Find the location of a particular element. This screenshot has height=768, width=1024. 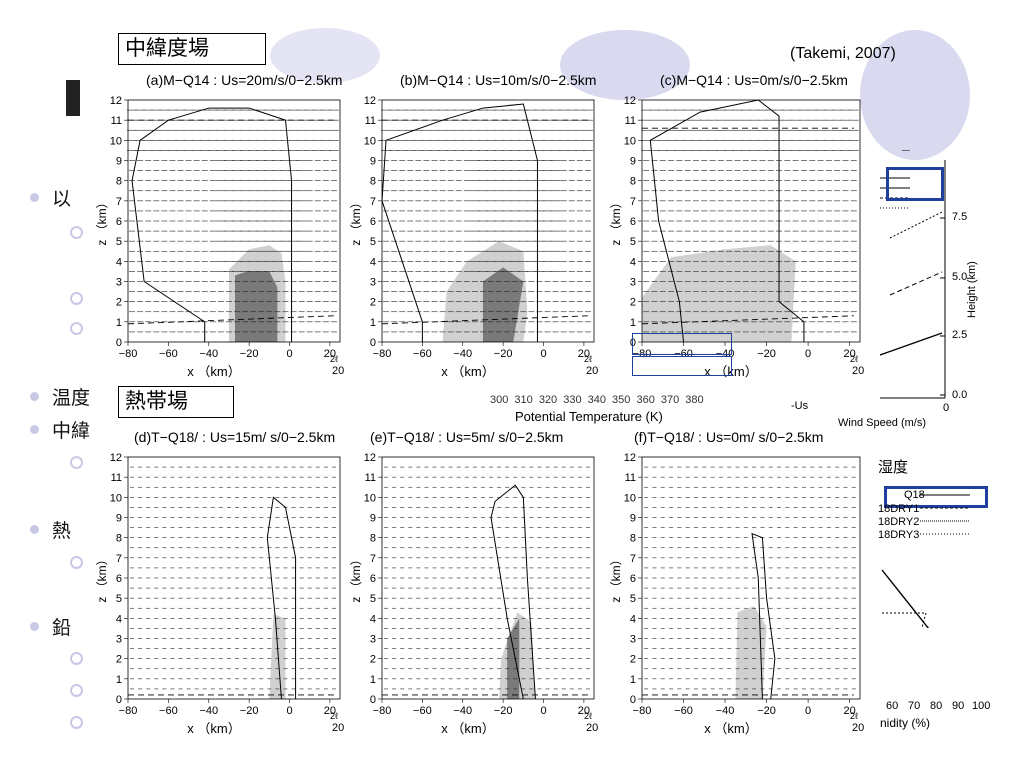

potential-temp-label: Potential Temperature (K) is located at coordinates (589, 416).